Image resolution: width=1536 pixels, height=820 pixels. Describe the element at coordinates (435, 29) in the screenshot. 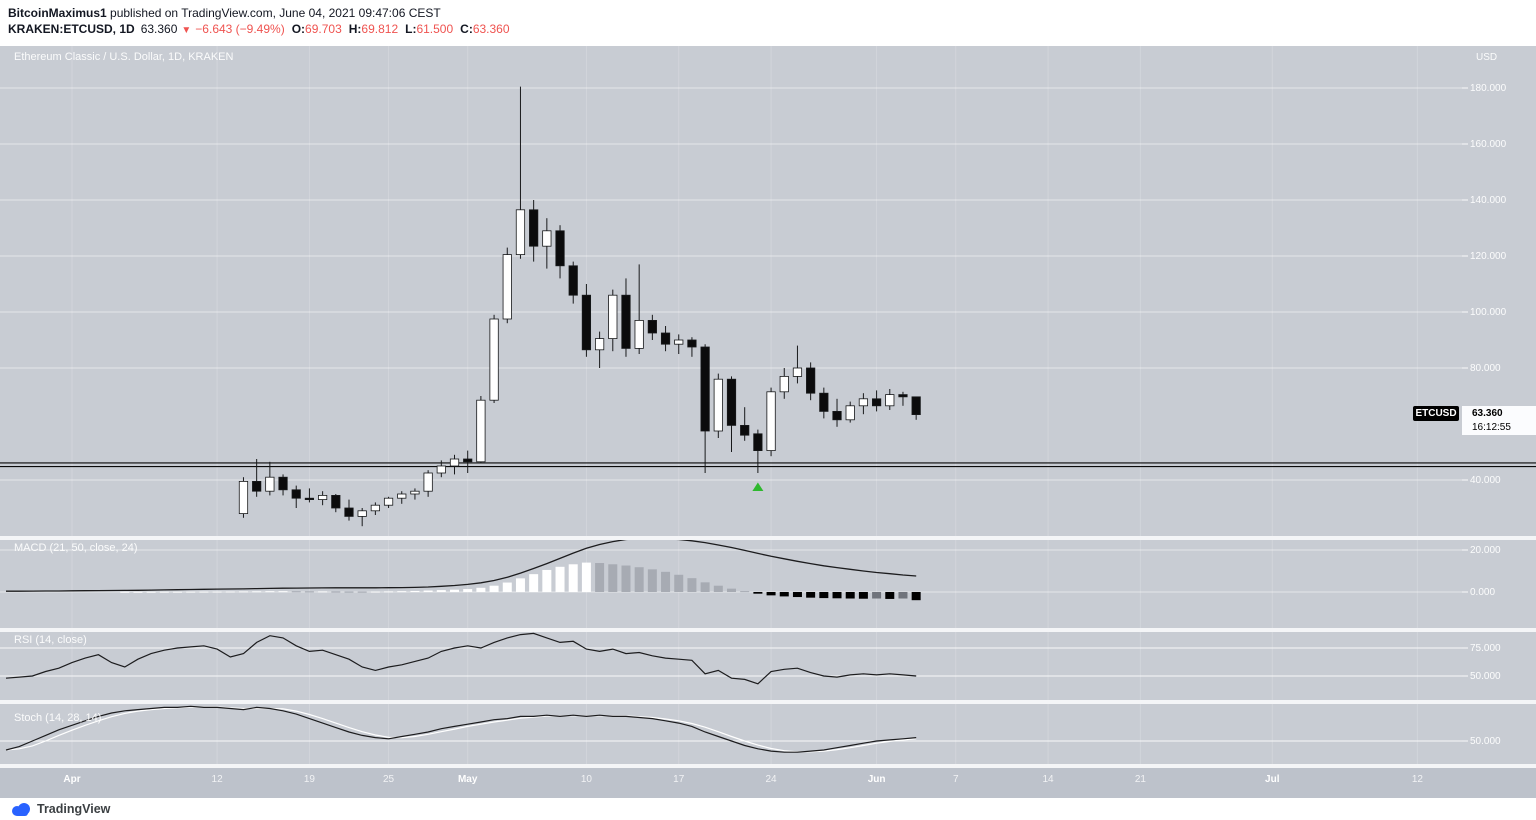

I see `low-value: 61.500` at that location.